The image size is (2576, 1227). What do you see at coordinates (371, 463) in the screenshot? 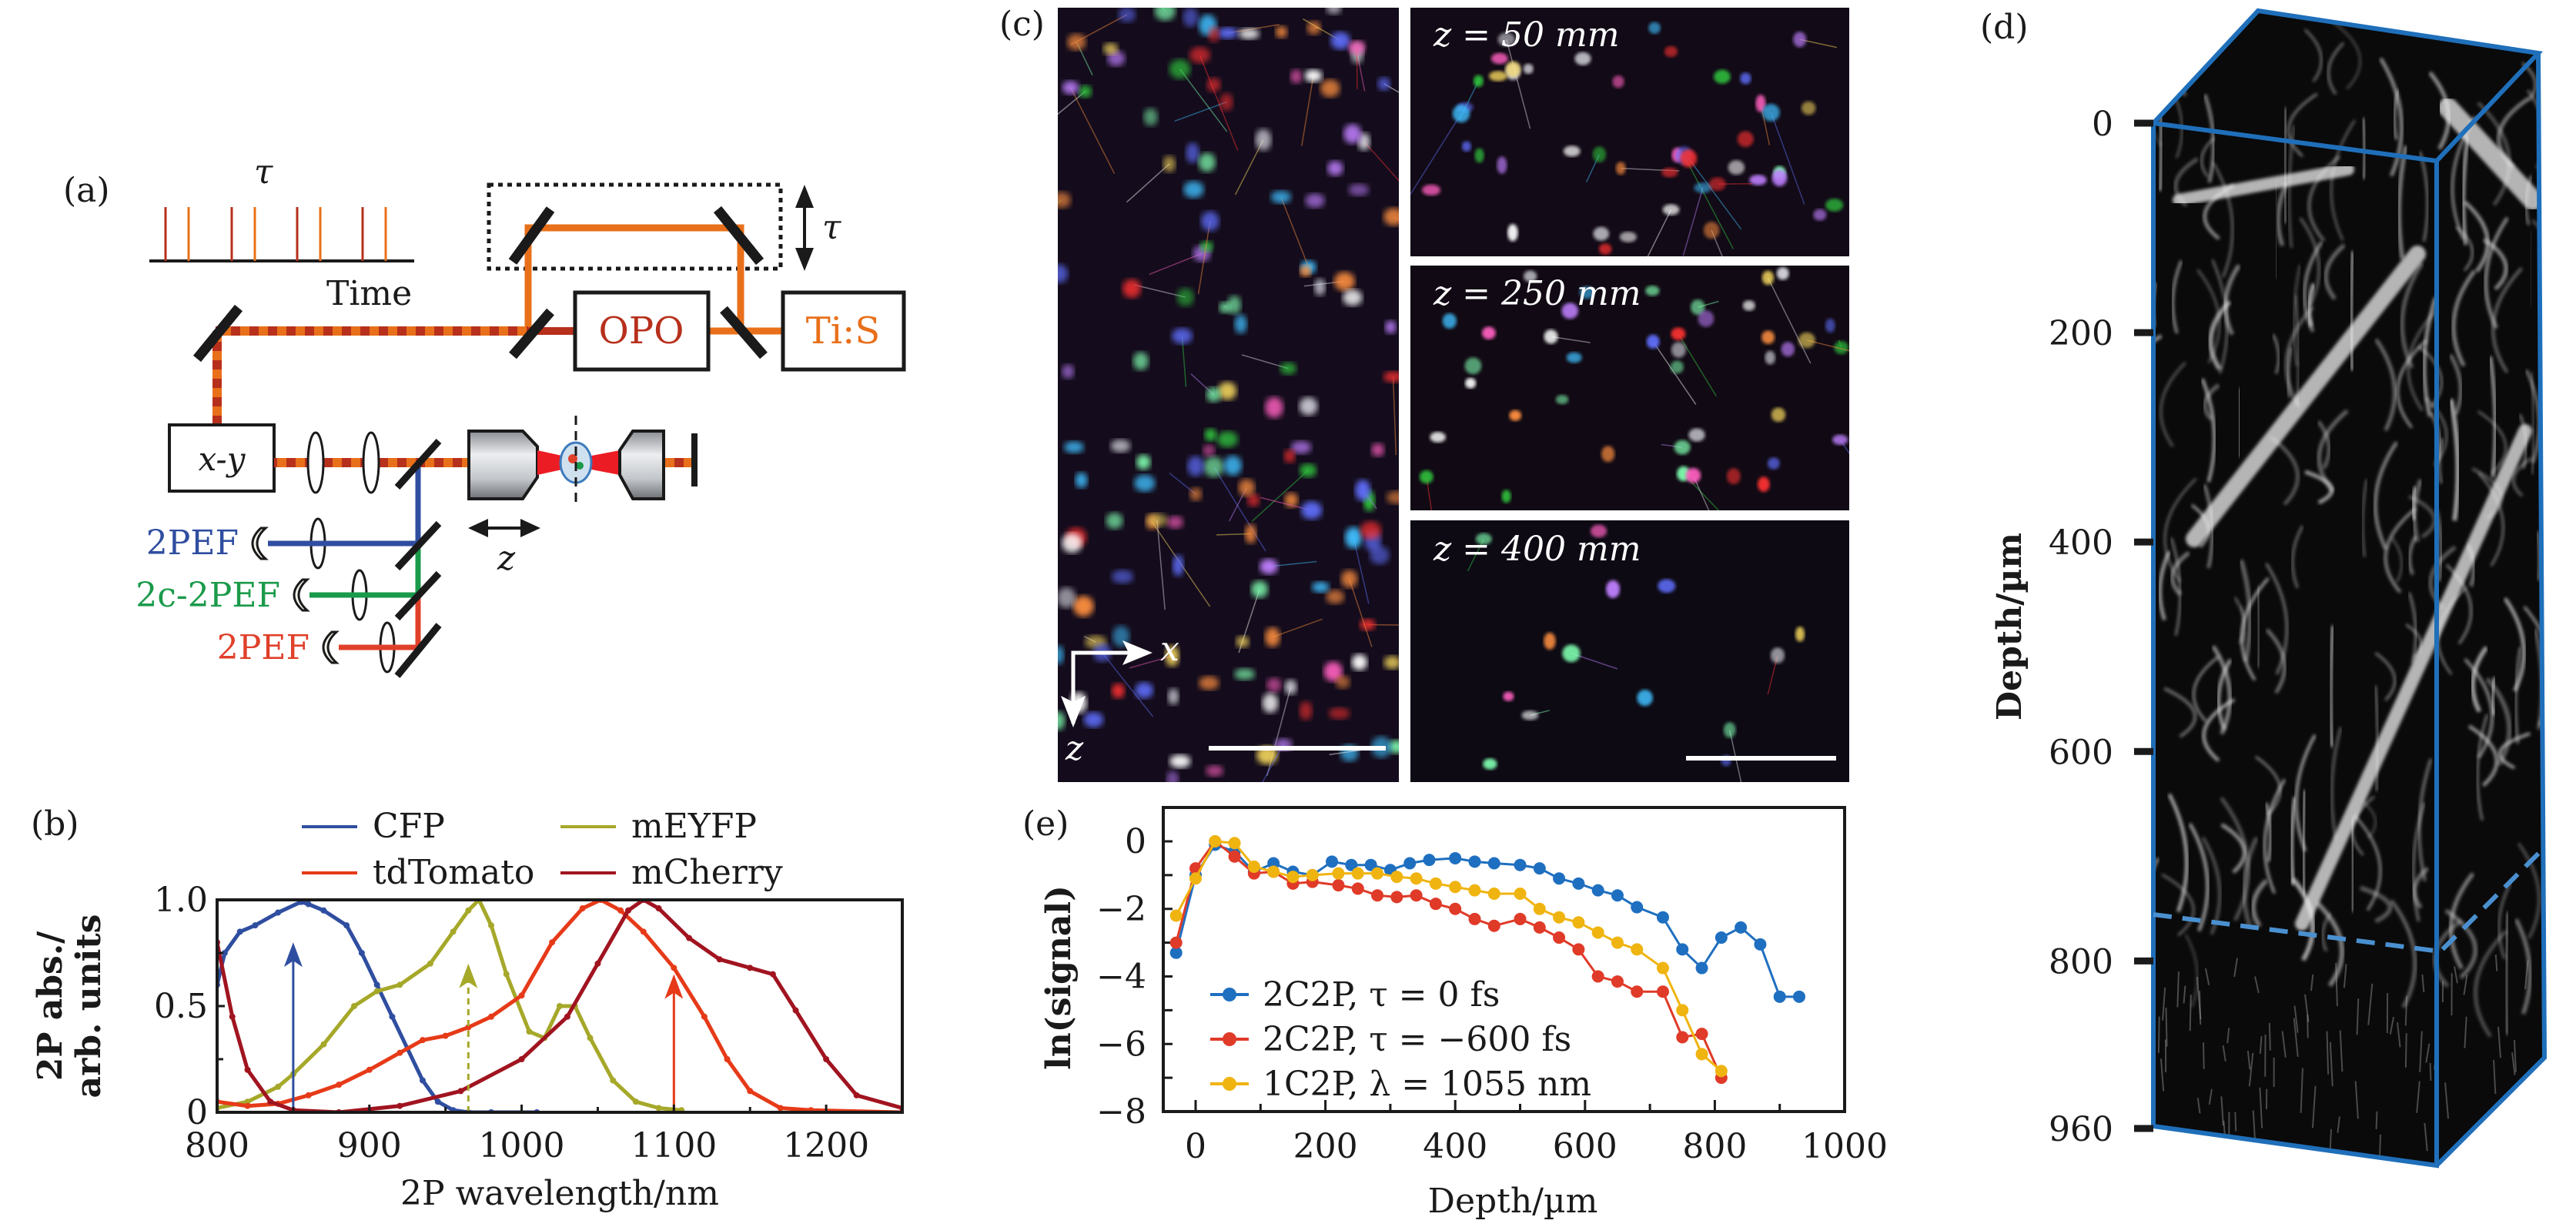
I see `lens` at bounding box center [371, 463].